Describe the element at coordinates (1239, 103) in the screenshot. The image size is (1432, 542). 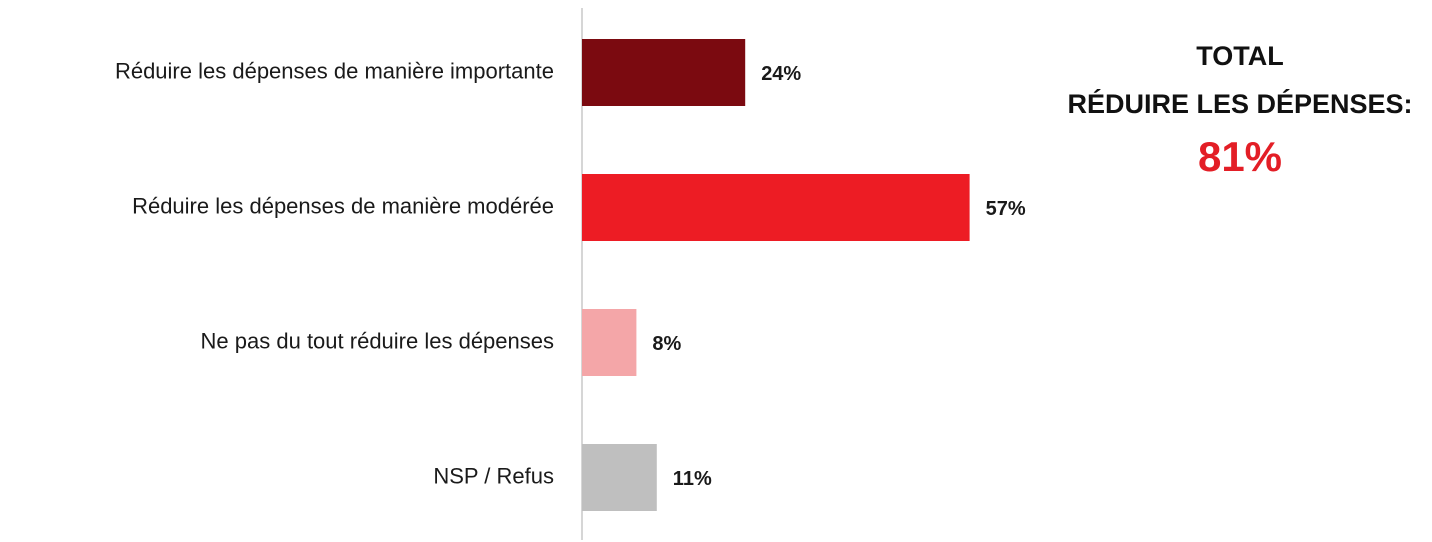
I see `annotation-line: RÉDUIRE LES DÉPENSES:` at that location.